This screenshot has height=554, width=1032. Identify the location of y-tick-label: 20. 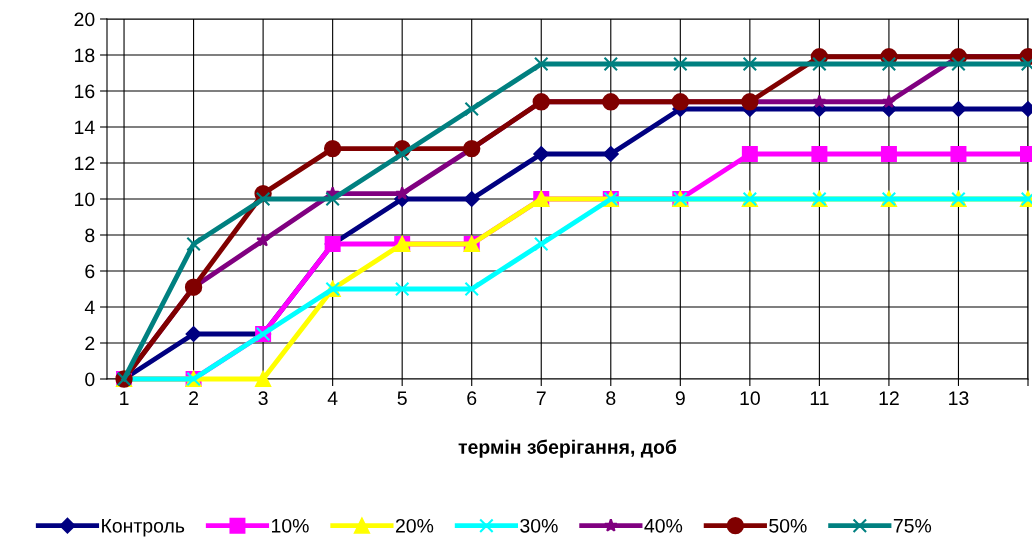
(84, 19).